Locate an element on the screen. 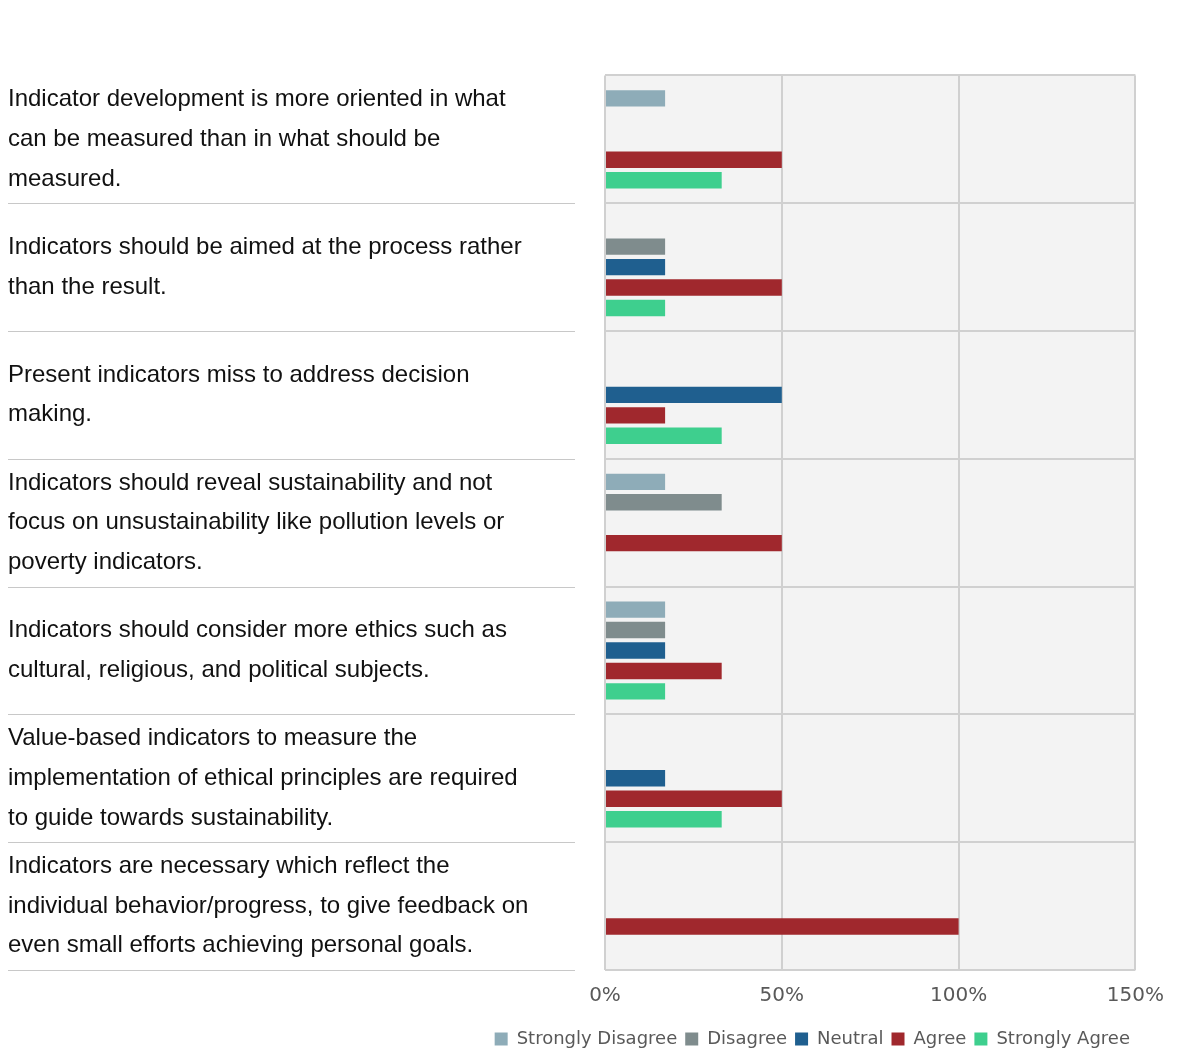  y-tick-label: Value-based indicators to measure the implementation of ethical principles are required to guide towards sustainability. is located at coordinates (263, 776).